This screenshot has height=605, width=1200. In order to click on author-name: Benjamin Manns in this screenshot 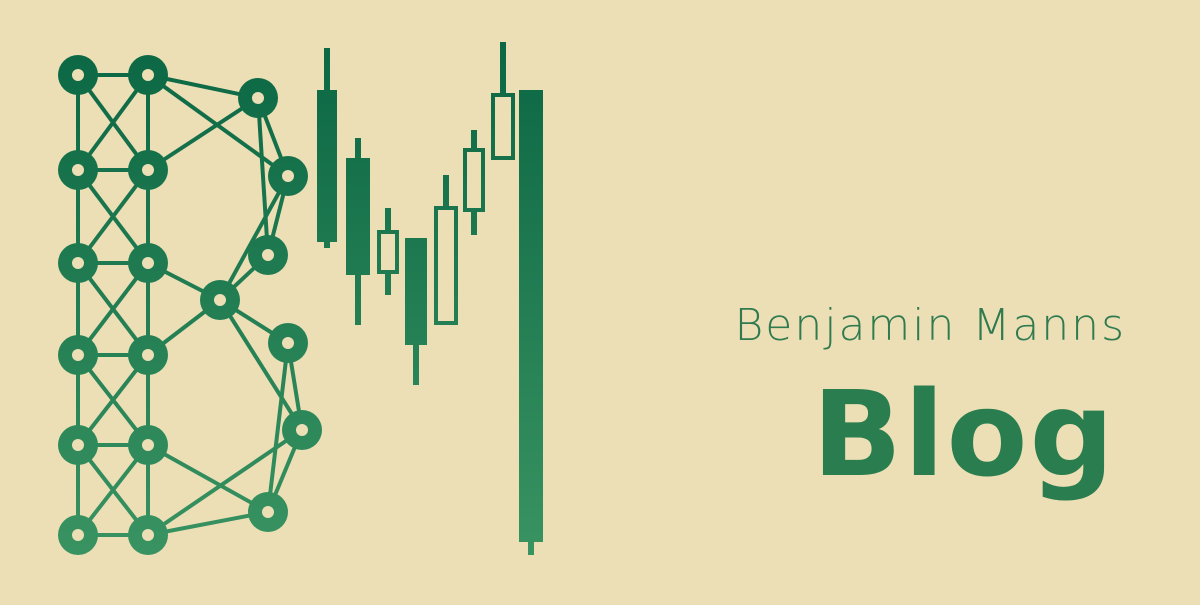, I will do `click(930, 325)`.